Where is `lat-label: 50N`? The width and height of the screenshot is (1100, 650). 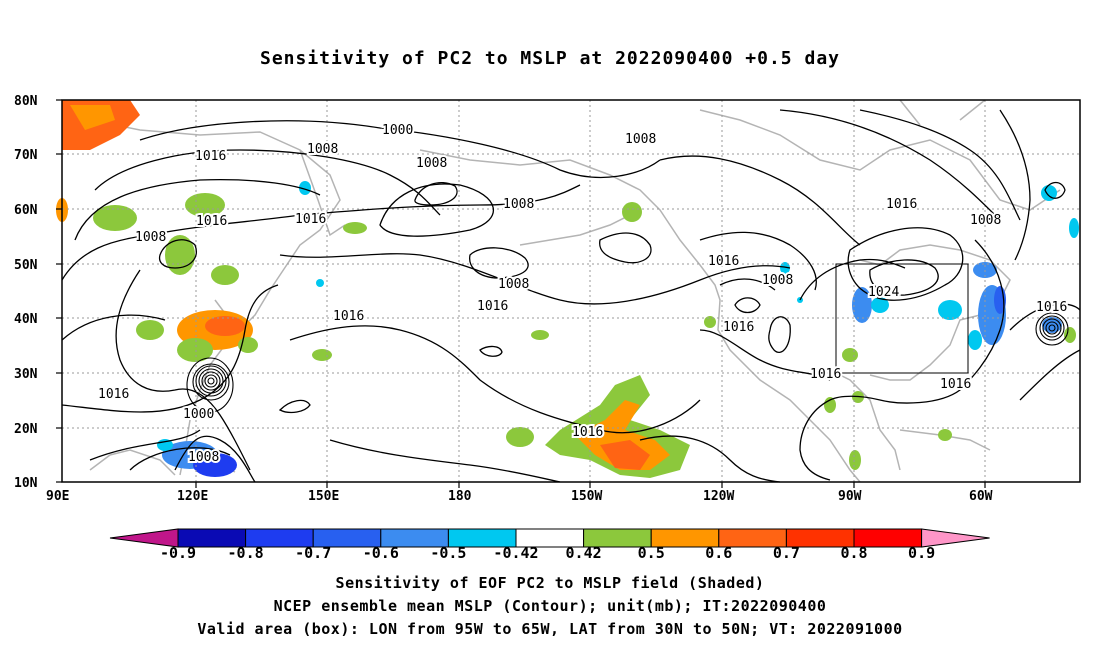 lat-label: 50N is located at coordinates (26, 265).